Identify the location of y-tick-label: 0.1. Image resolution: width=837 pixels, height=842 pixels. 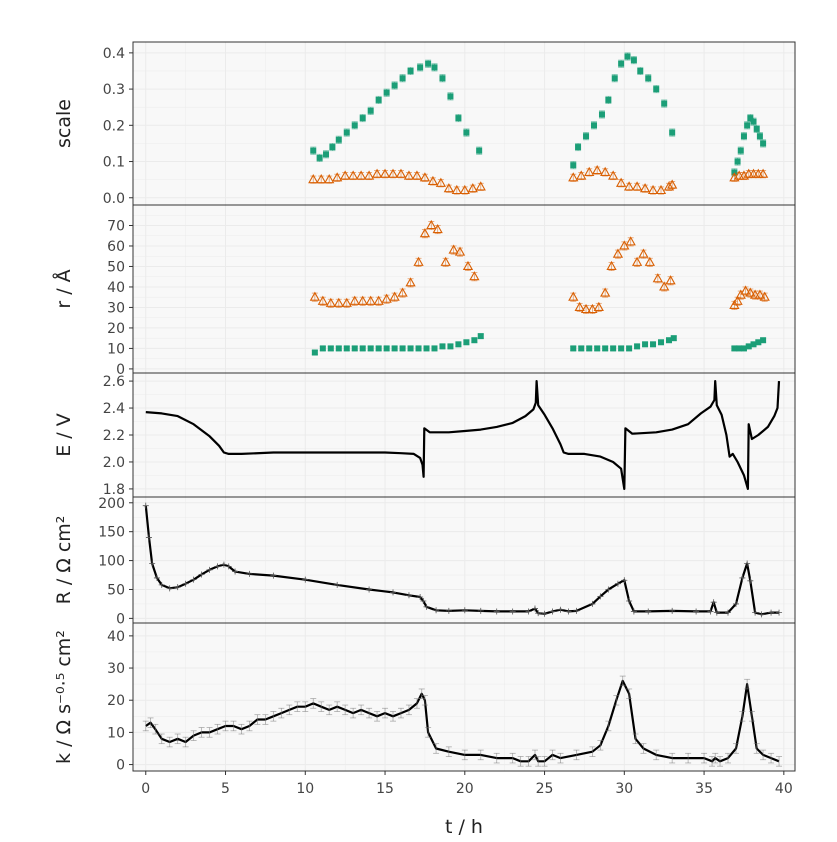
(114, 163).